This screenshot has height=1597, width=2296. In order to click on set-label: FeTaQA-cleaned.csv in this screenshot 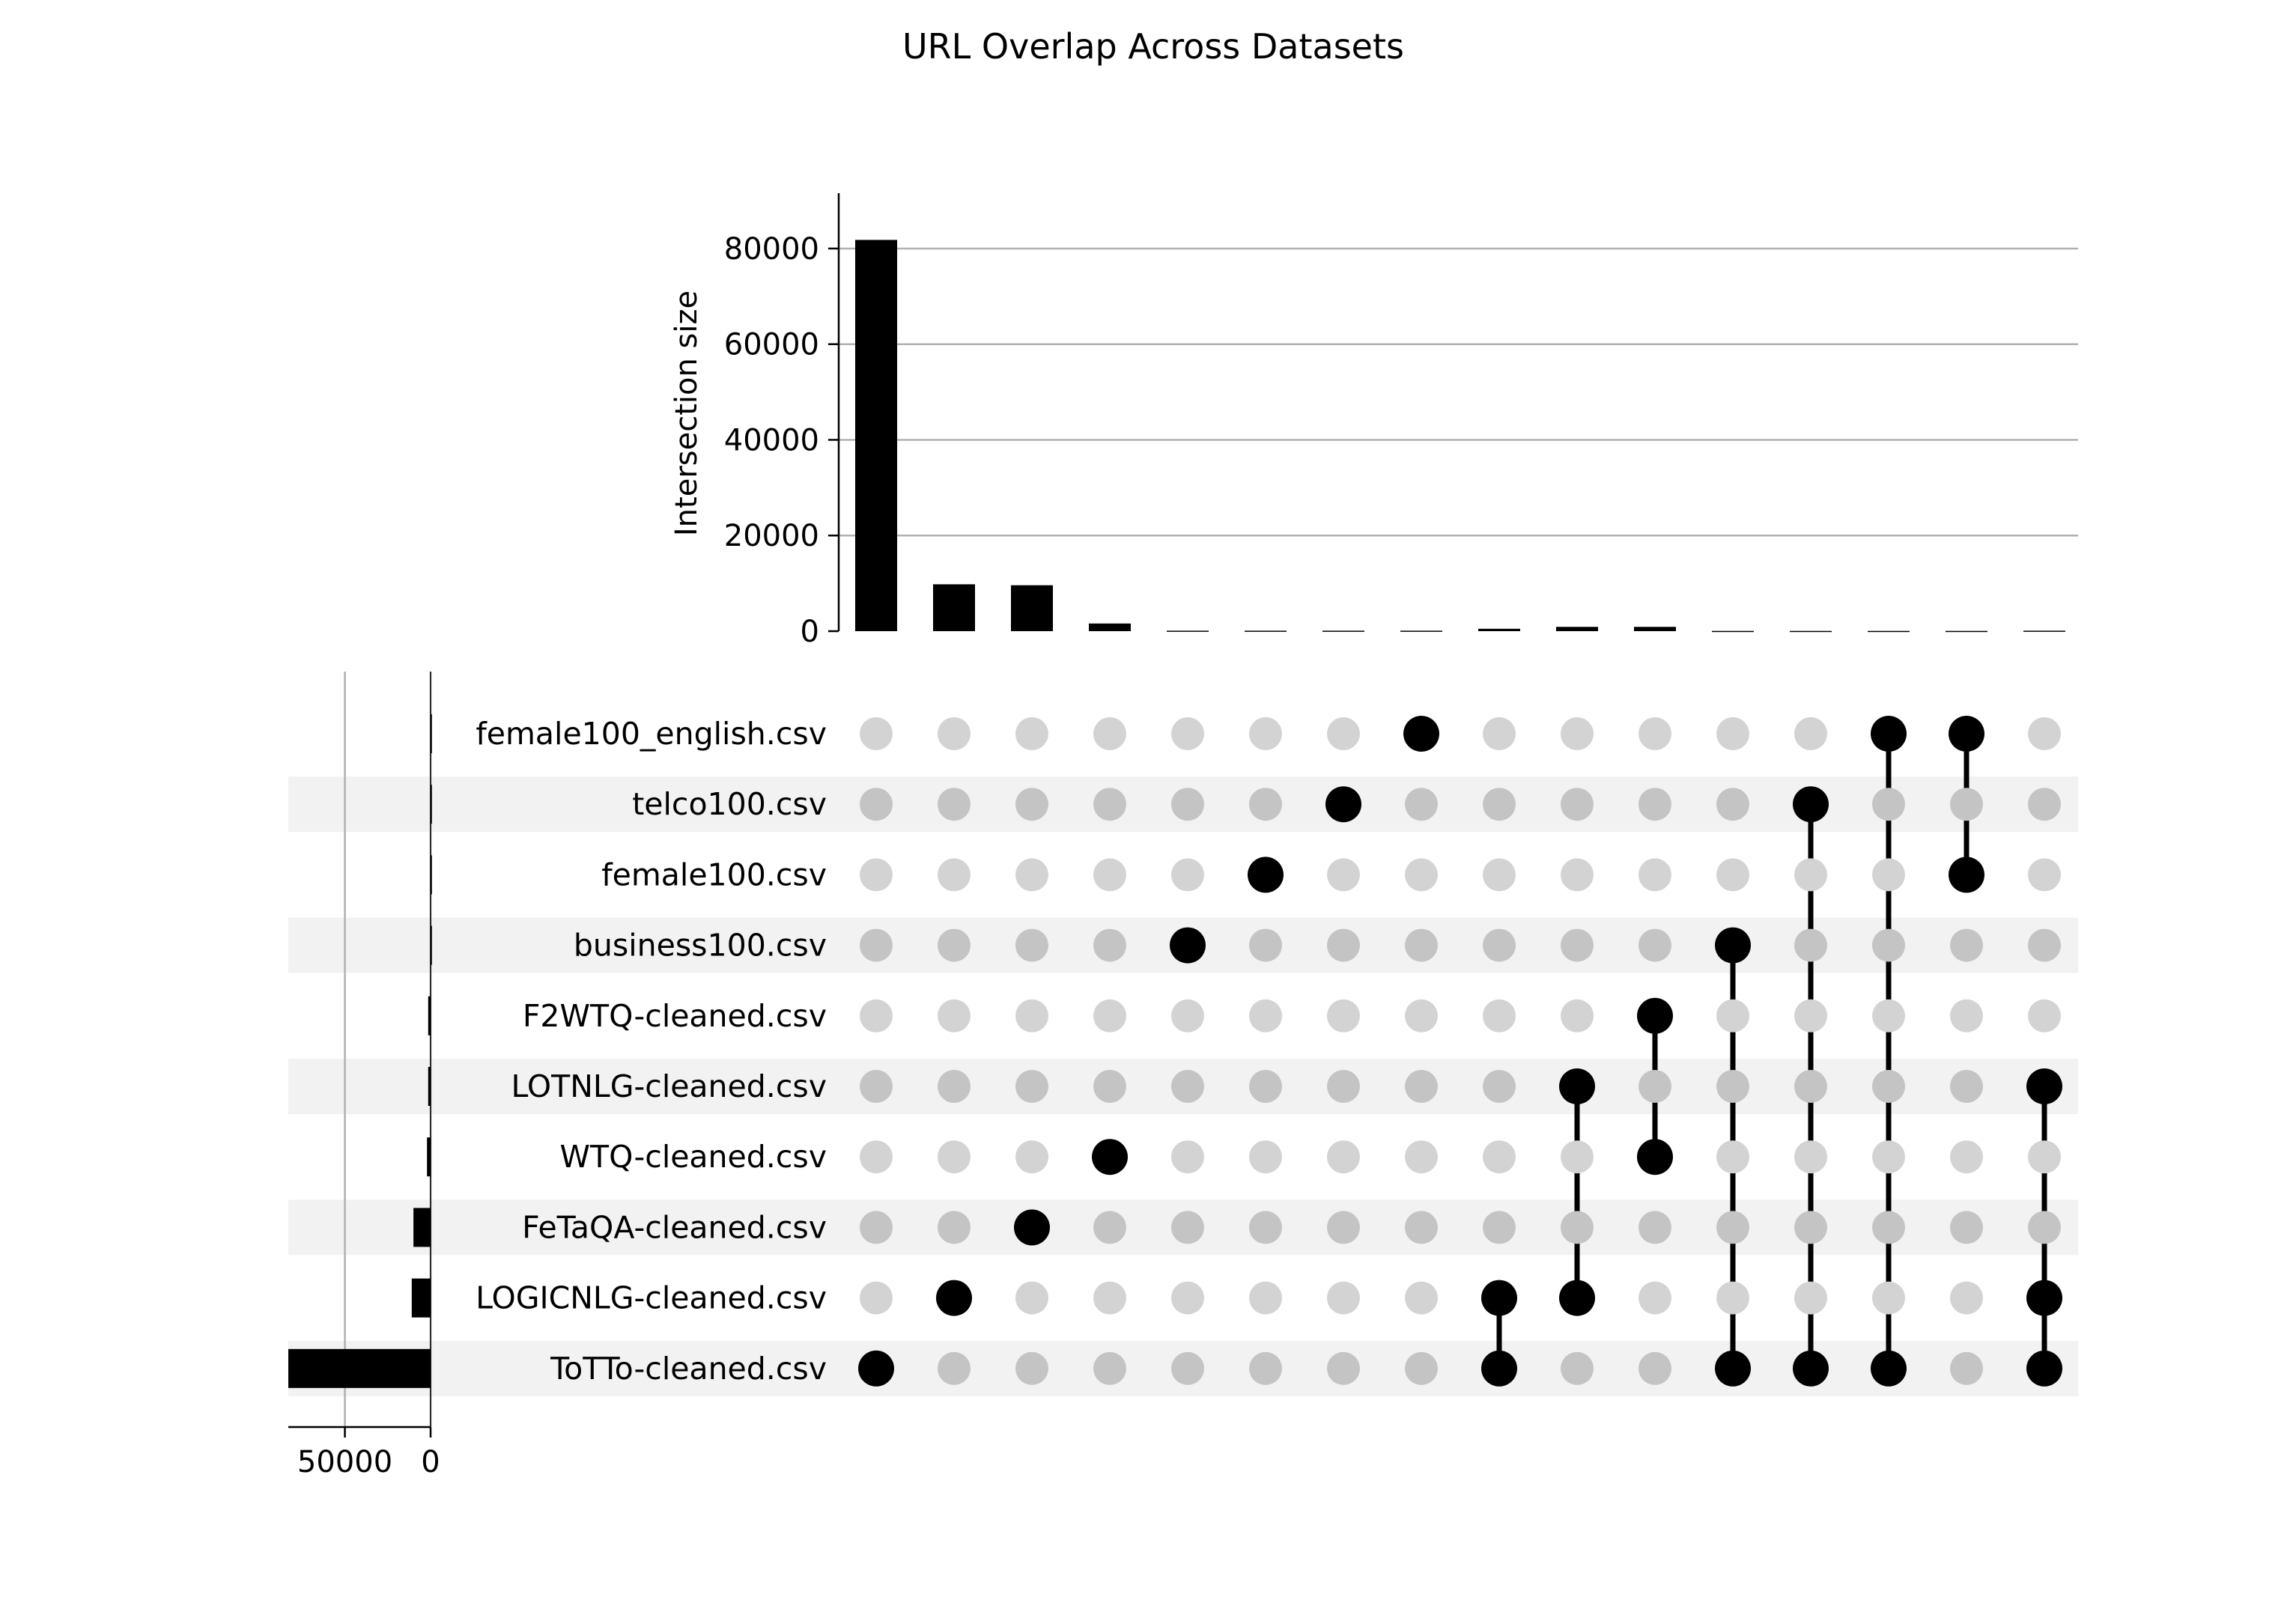, I will do `click(674, 1227)`.